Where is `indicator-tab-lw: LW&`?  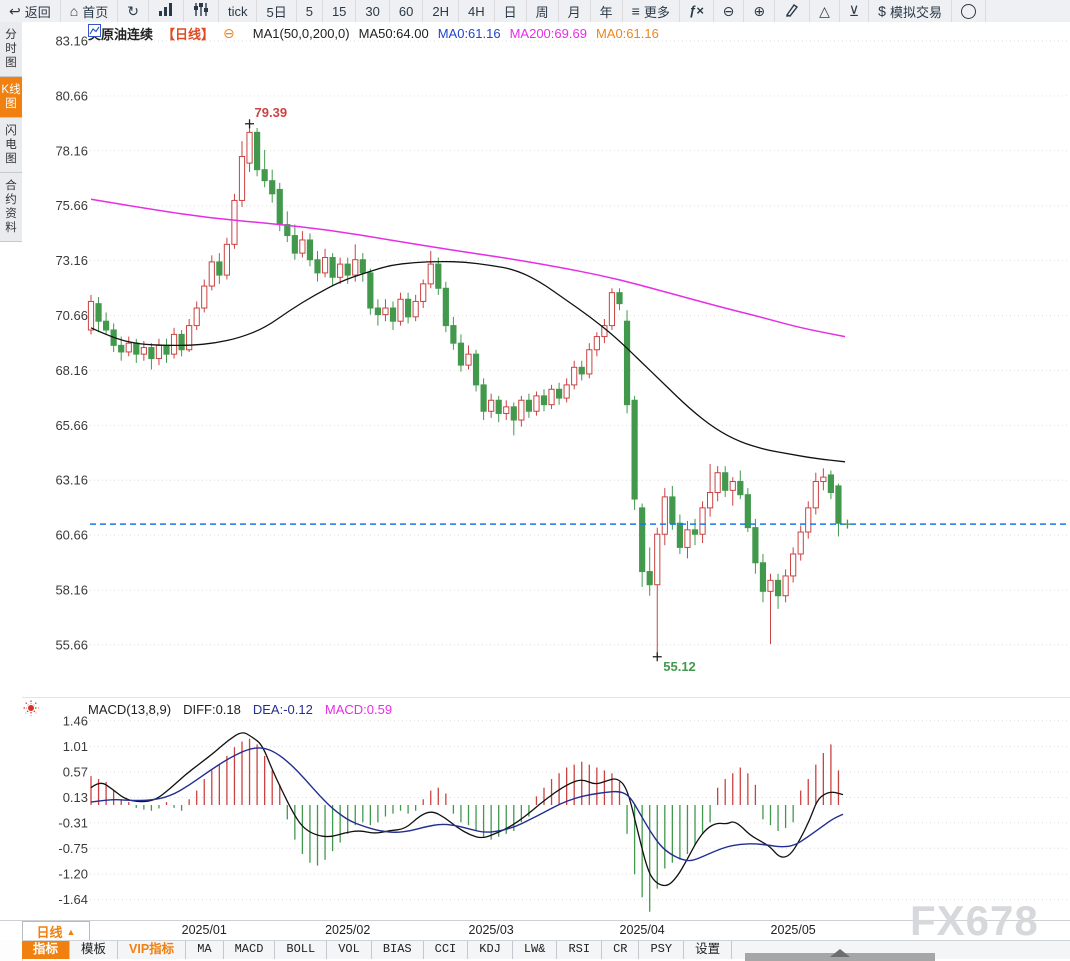
indicator-tab-lw: LW& is located at coordinates (535, 950).